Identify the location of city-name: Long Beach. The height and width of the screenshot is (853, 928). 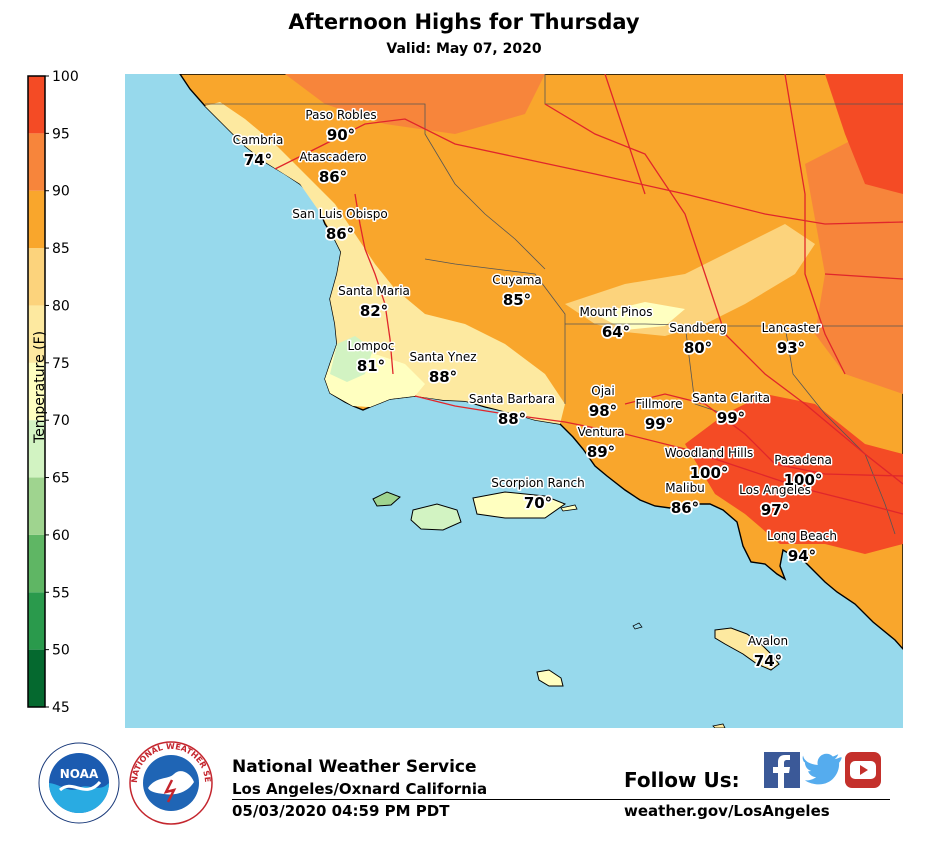
(802, 536).